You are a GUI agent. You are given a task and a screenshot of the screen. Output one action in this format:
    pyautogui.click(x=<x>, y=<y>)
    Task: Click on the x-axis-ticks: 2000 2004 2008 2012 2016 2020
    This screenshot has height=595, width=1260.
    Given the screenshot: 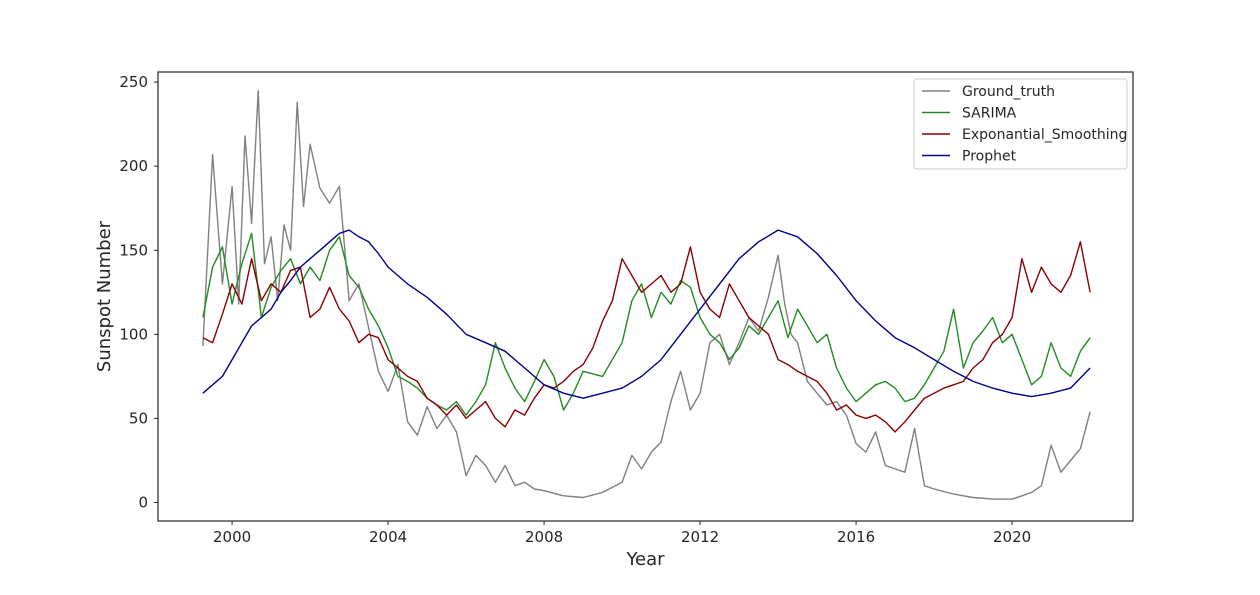 What is the action you would take?
    pyautogui.click(x=622, y=533)
    